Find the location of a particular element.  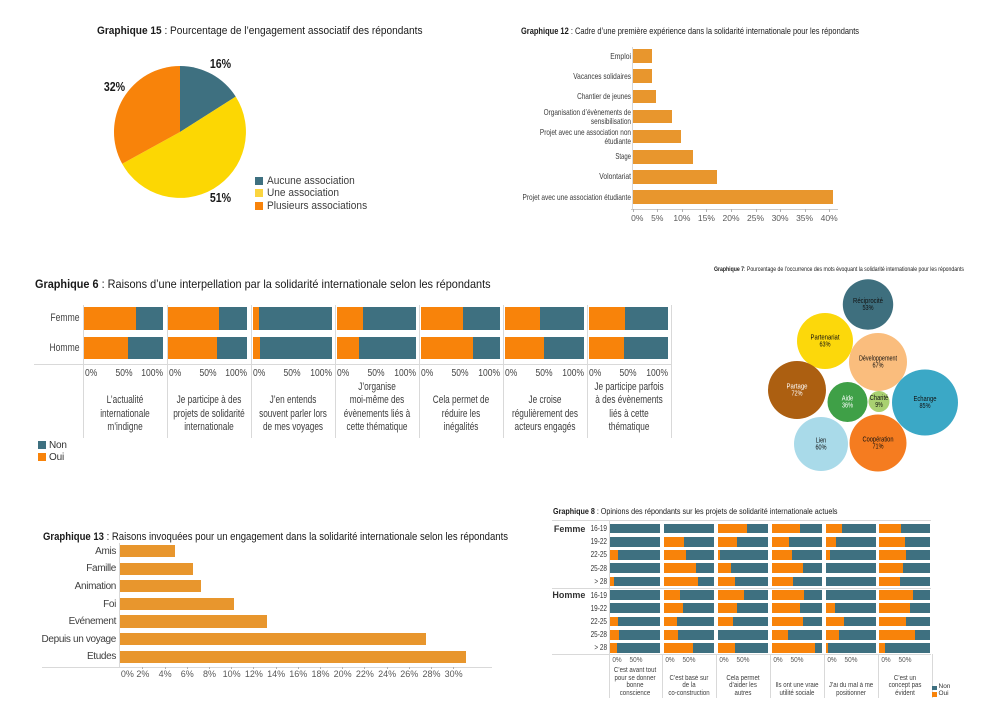

svg-text: Partenariat is located at coordinates (825, 337).